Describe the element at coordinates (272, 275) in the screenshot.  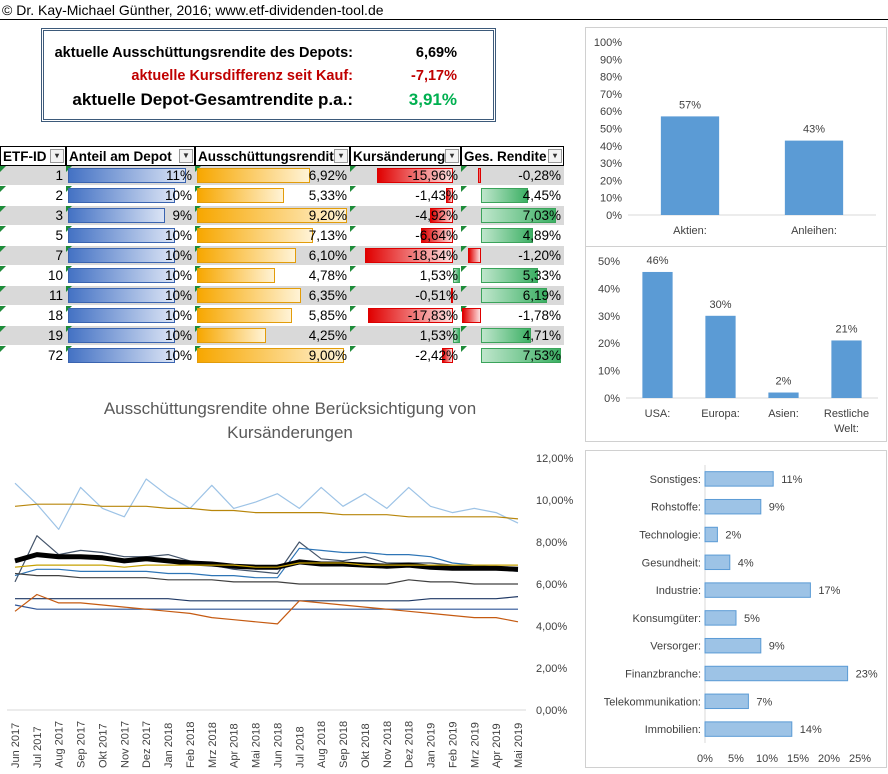
I see `yield-cell: 4,78%` at that location.